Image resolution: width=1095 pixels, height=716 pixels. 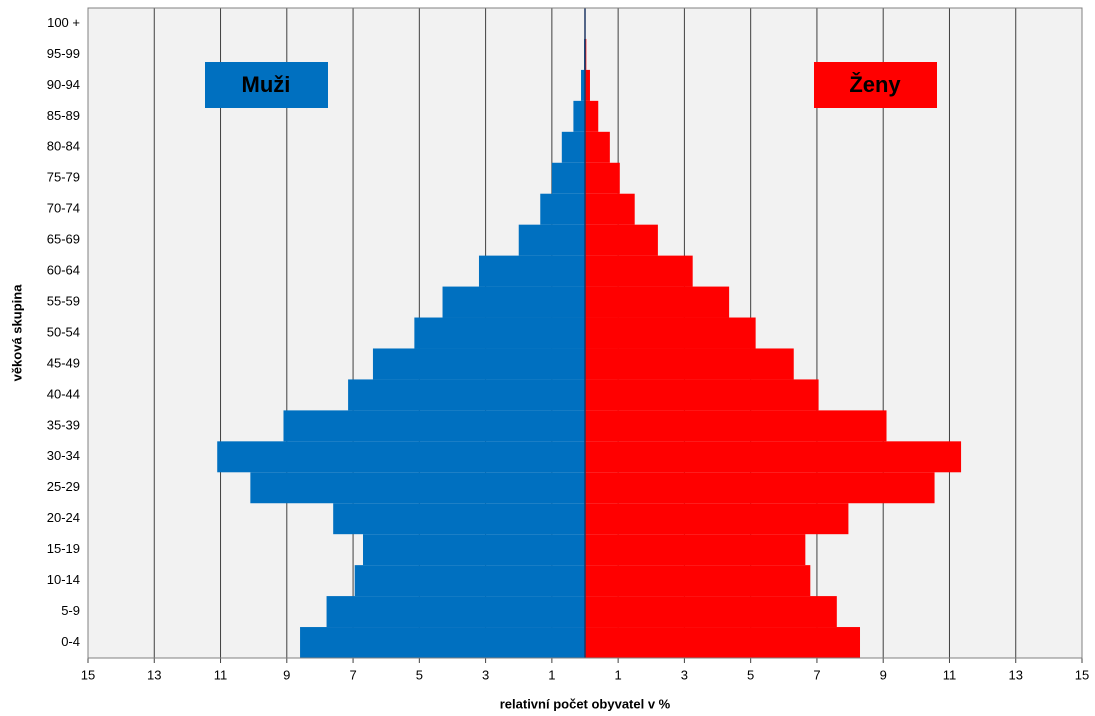 What do you see at coordinates (70, 641) in the screenshot?
I see `y-tick-label: 0-4` at bounding box center [70, 641].